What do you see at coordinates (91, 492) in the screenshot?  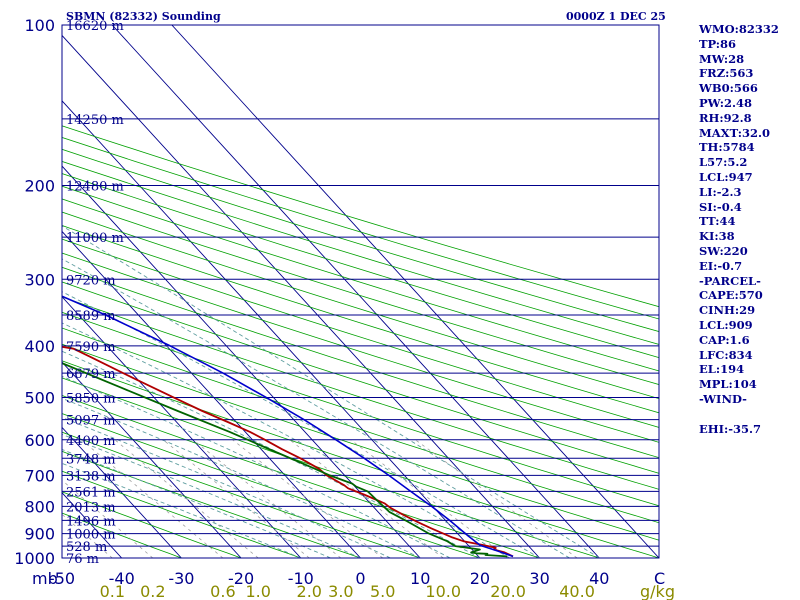 I see `height-label: 2561 m` at bounding box center [91, 492].